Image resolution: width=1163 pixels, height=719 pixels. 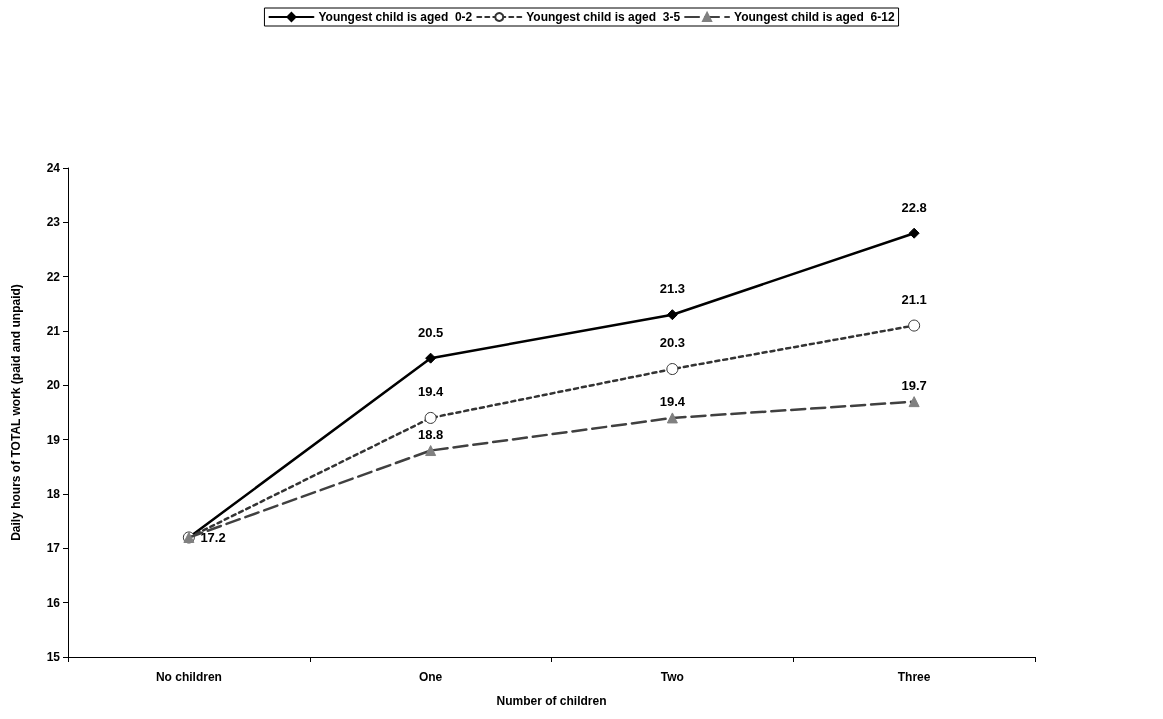 What do you see at coordinates (53, 331) in the screenshot?
I see `y-tick-label: 21` at bounding box center [53, 331].